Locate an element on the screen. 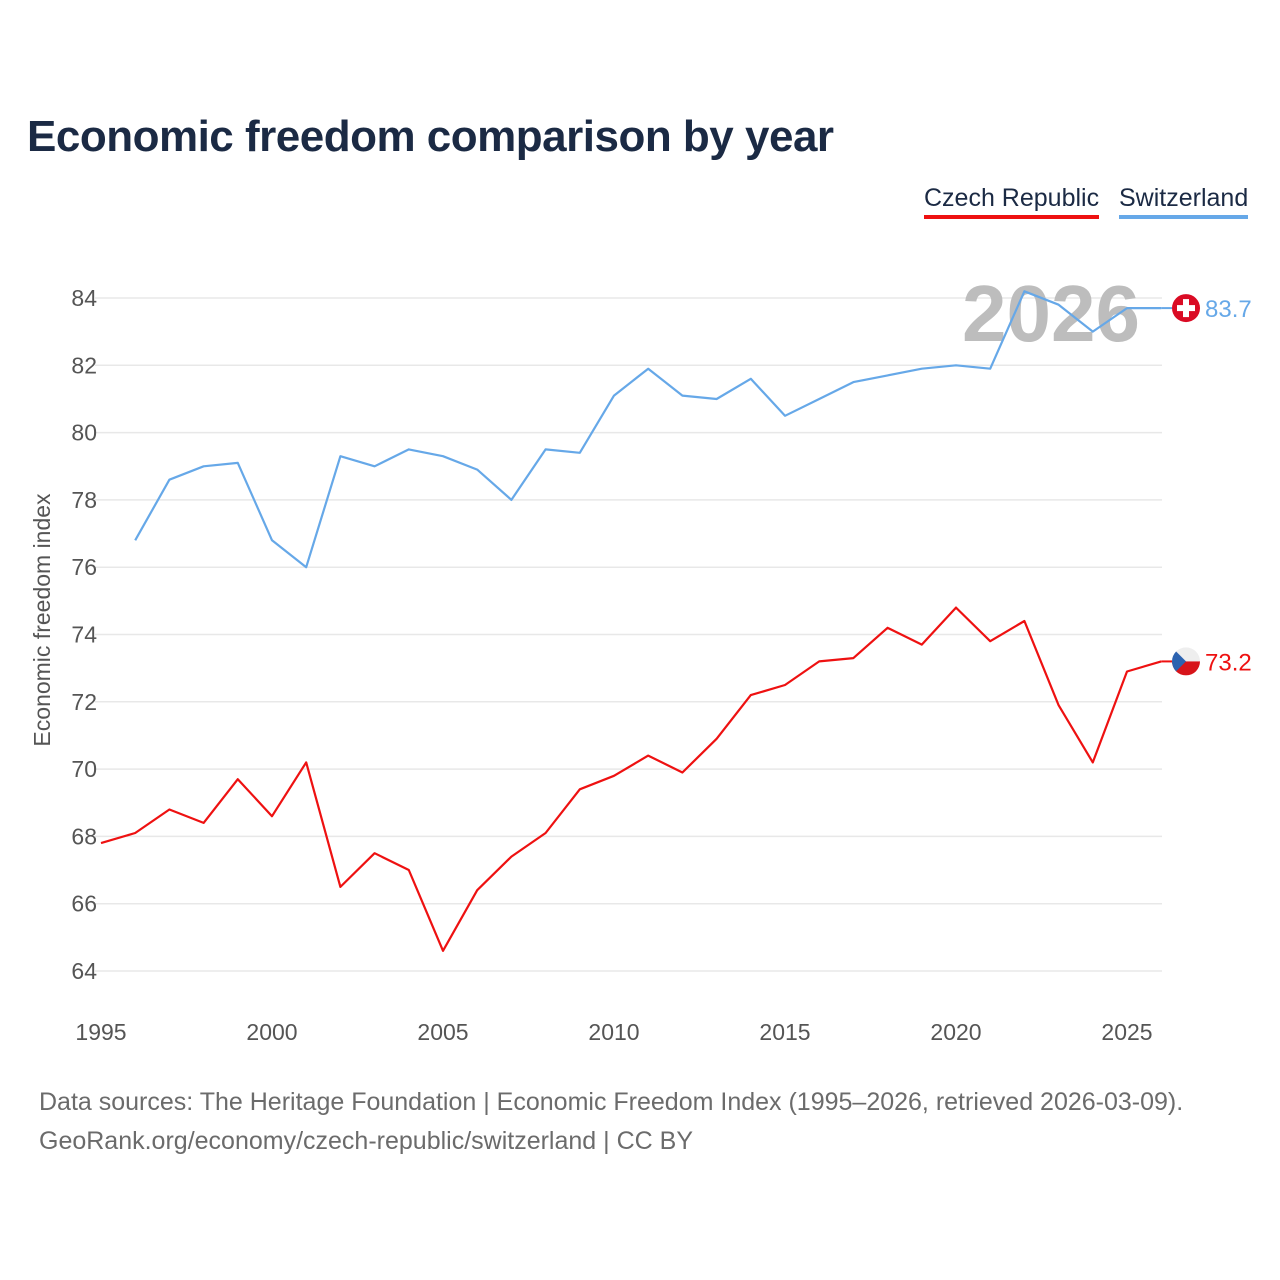 The image size is (1280, 1280). swiss-flag-icon is located at coordinates (1186, 308).